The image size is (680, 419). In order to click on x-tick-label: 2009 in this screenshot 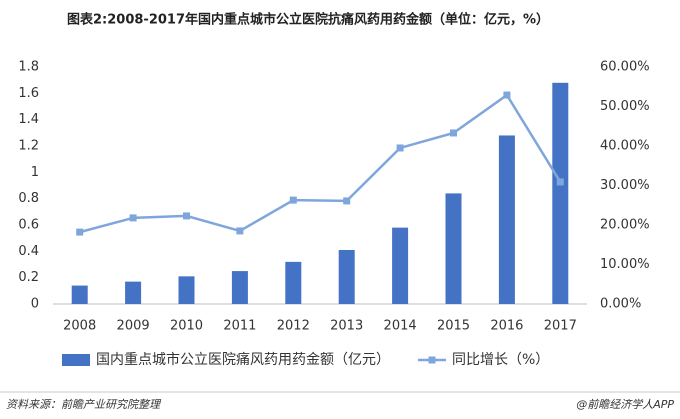, I will do `click(133, 326)`.